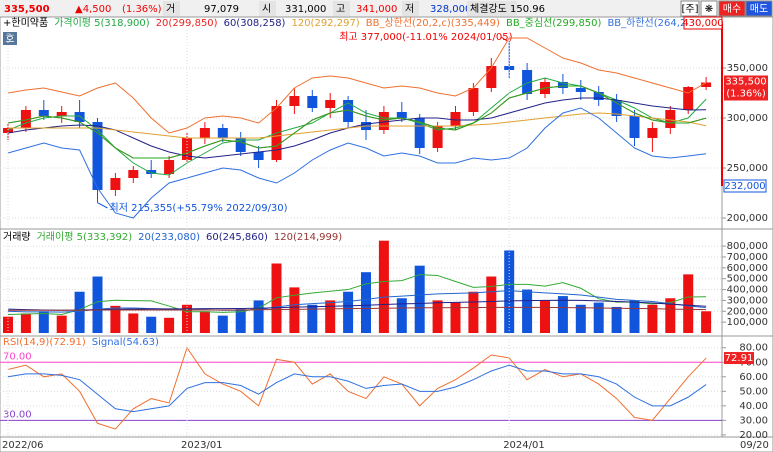 The width and height of the screenshot is (773, 452). I want to click on button-label: [주], so click(689, 9).